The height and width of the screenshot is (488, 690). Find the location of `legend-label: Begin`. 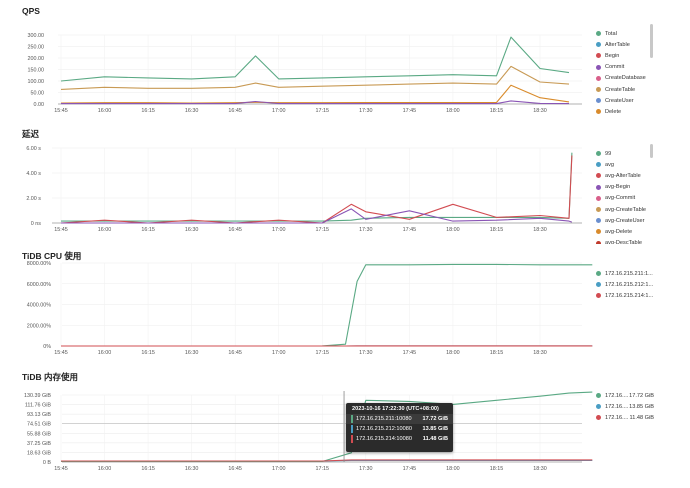

legend-label: Begin is located at coordinates (612, 55).